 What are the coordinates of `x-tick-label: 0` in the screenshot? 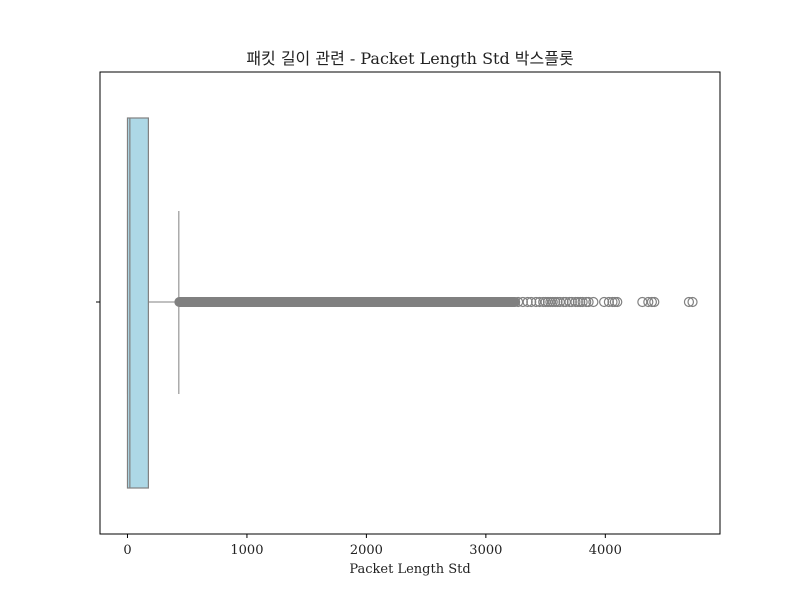 It's located at (127, 550).